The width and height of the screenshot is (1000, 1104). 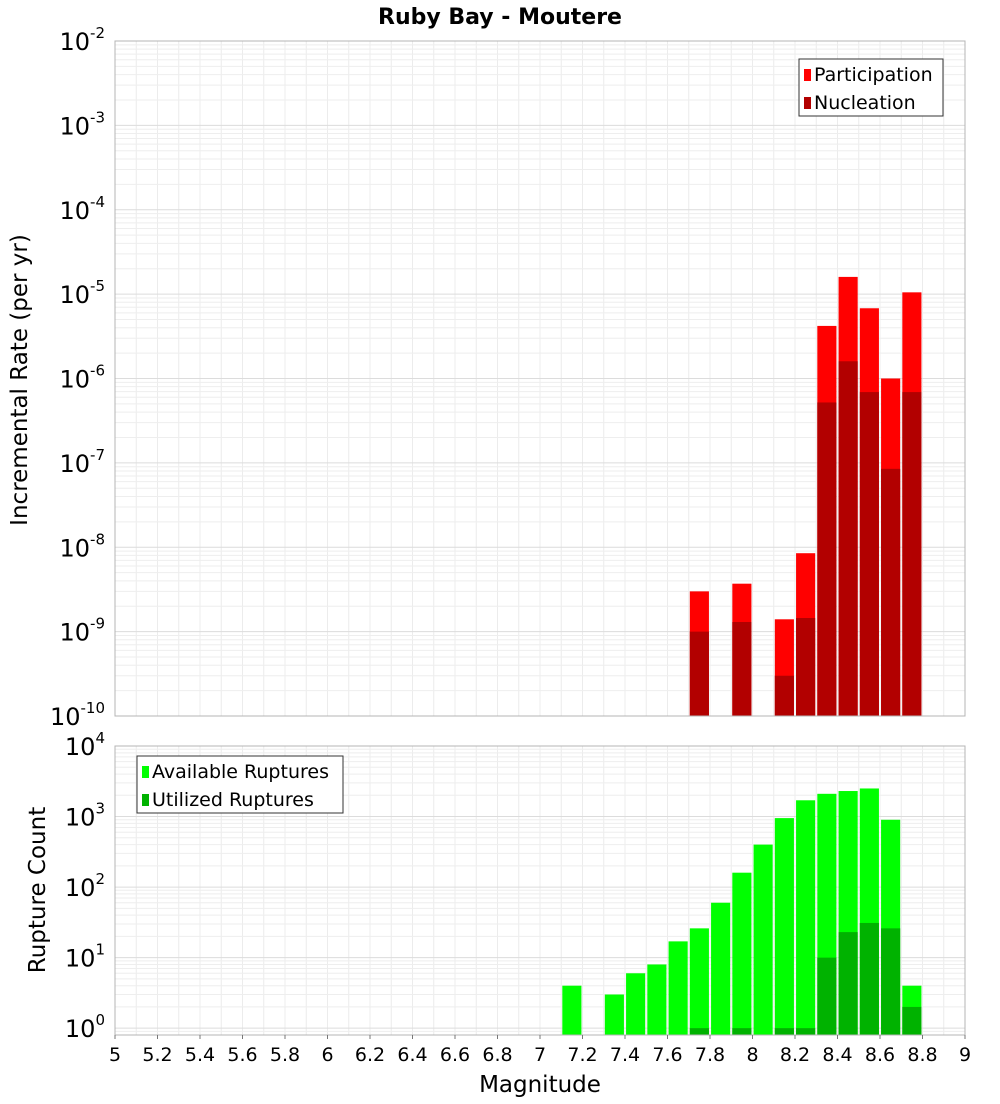 I want to click on x-tick-label: 8.6, so click(x=880, y=1055).